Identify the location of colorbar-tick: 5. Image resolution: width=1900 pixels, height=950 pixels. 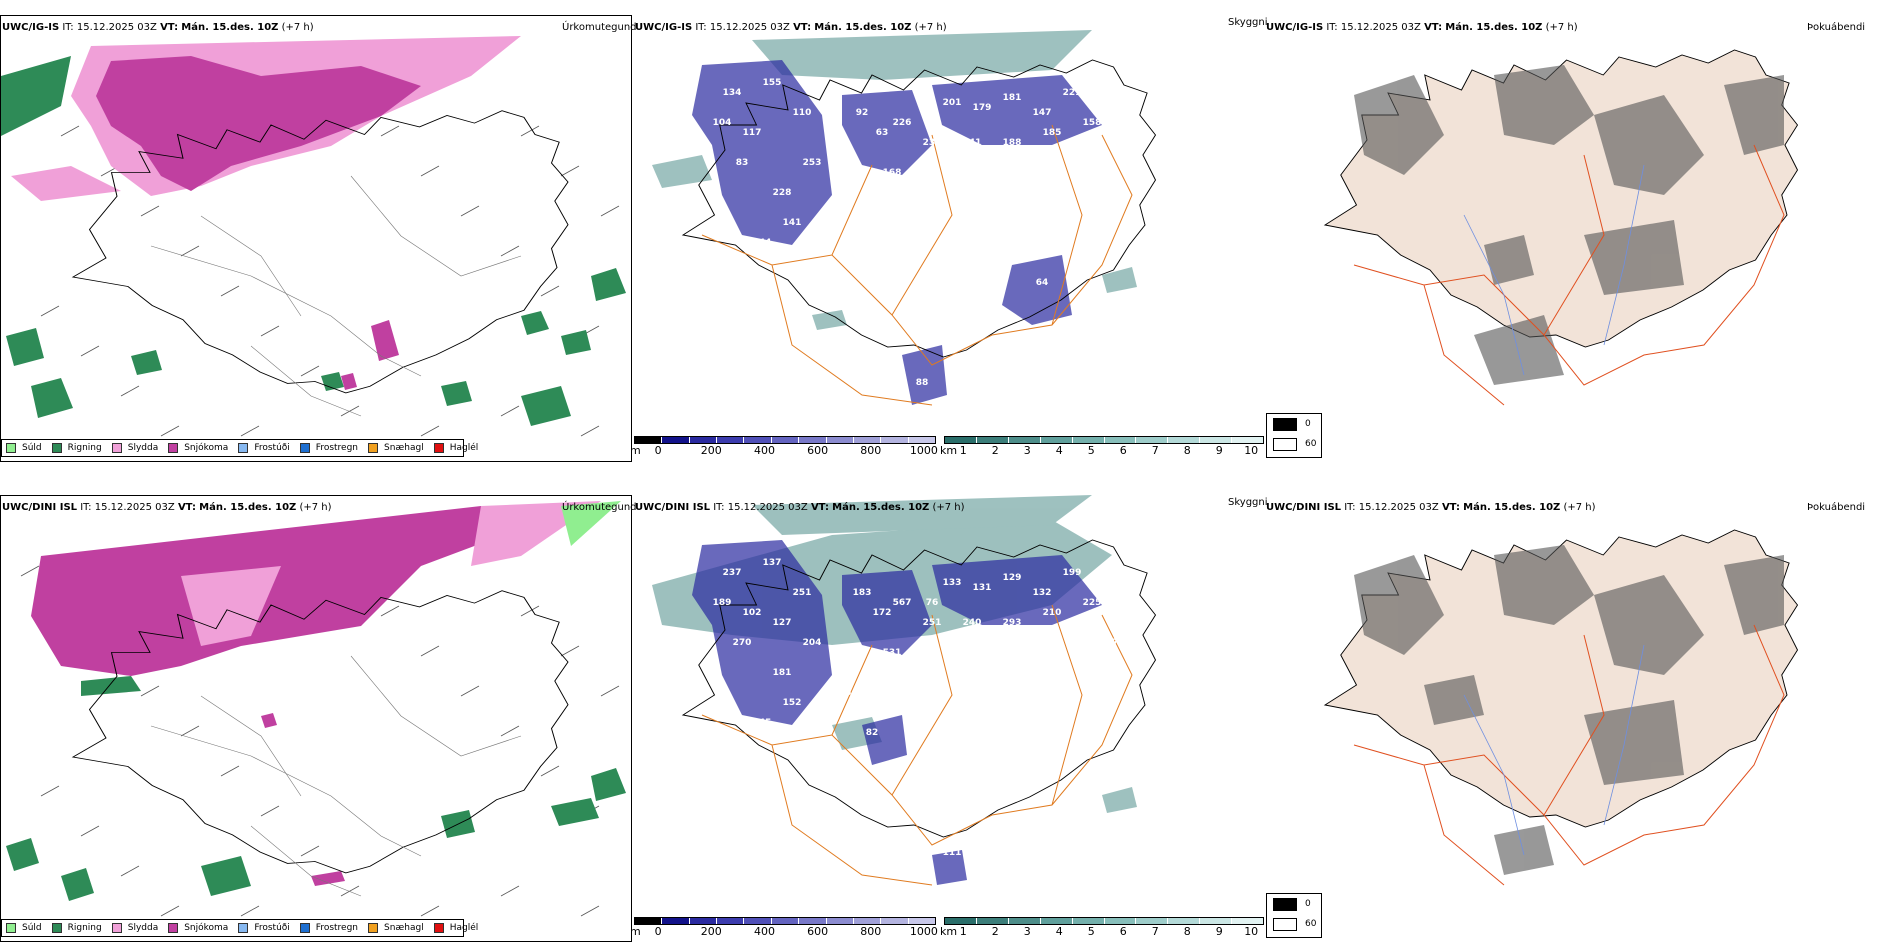
(1091, 450).